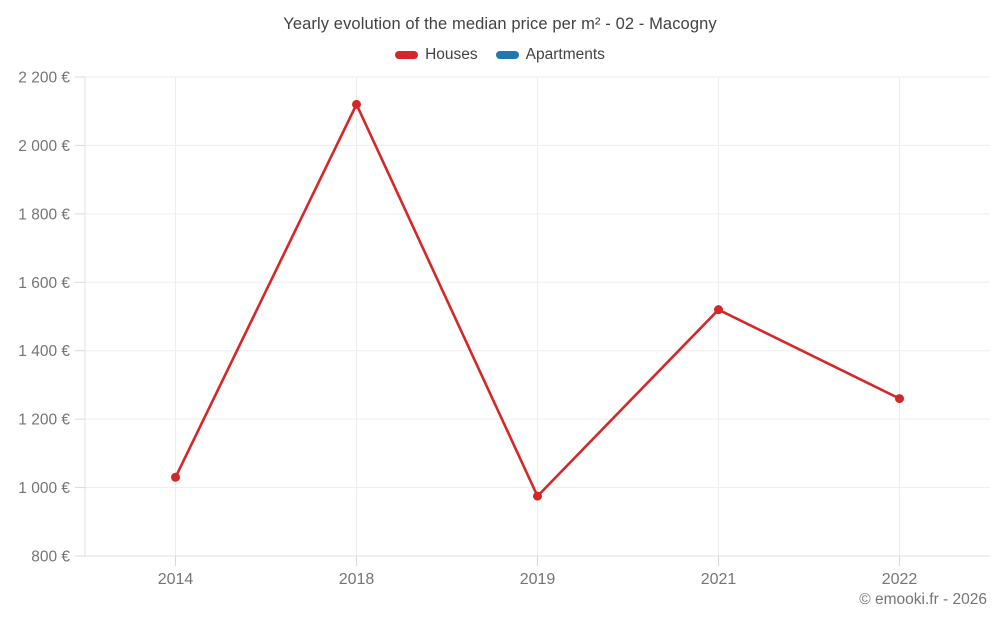 This screenshot has height=625, width=1000. What do you see at coordinates (44, 351) in the screenshot?
I see `y-axis-tick-label: 1 400 €` at bounding box center [44, 351].